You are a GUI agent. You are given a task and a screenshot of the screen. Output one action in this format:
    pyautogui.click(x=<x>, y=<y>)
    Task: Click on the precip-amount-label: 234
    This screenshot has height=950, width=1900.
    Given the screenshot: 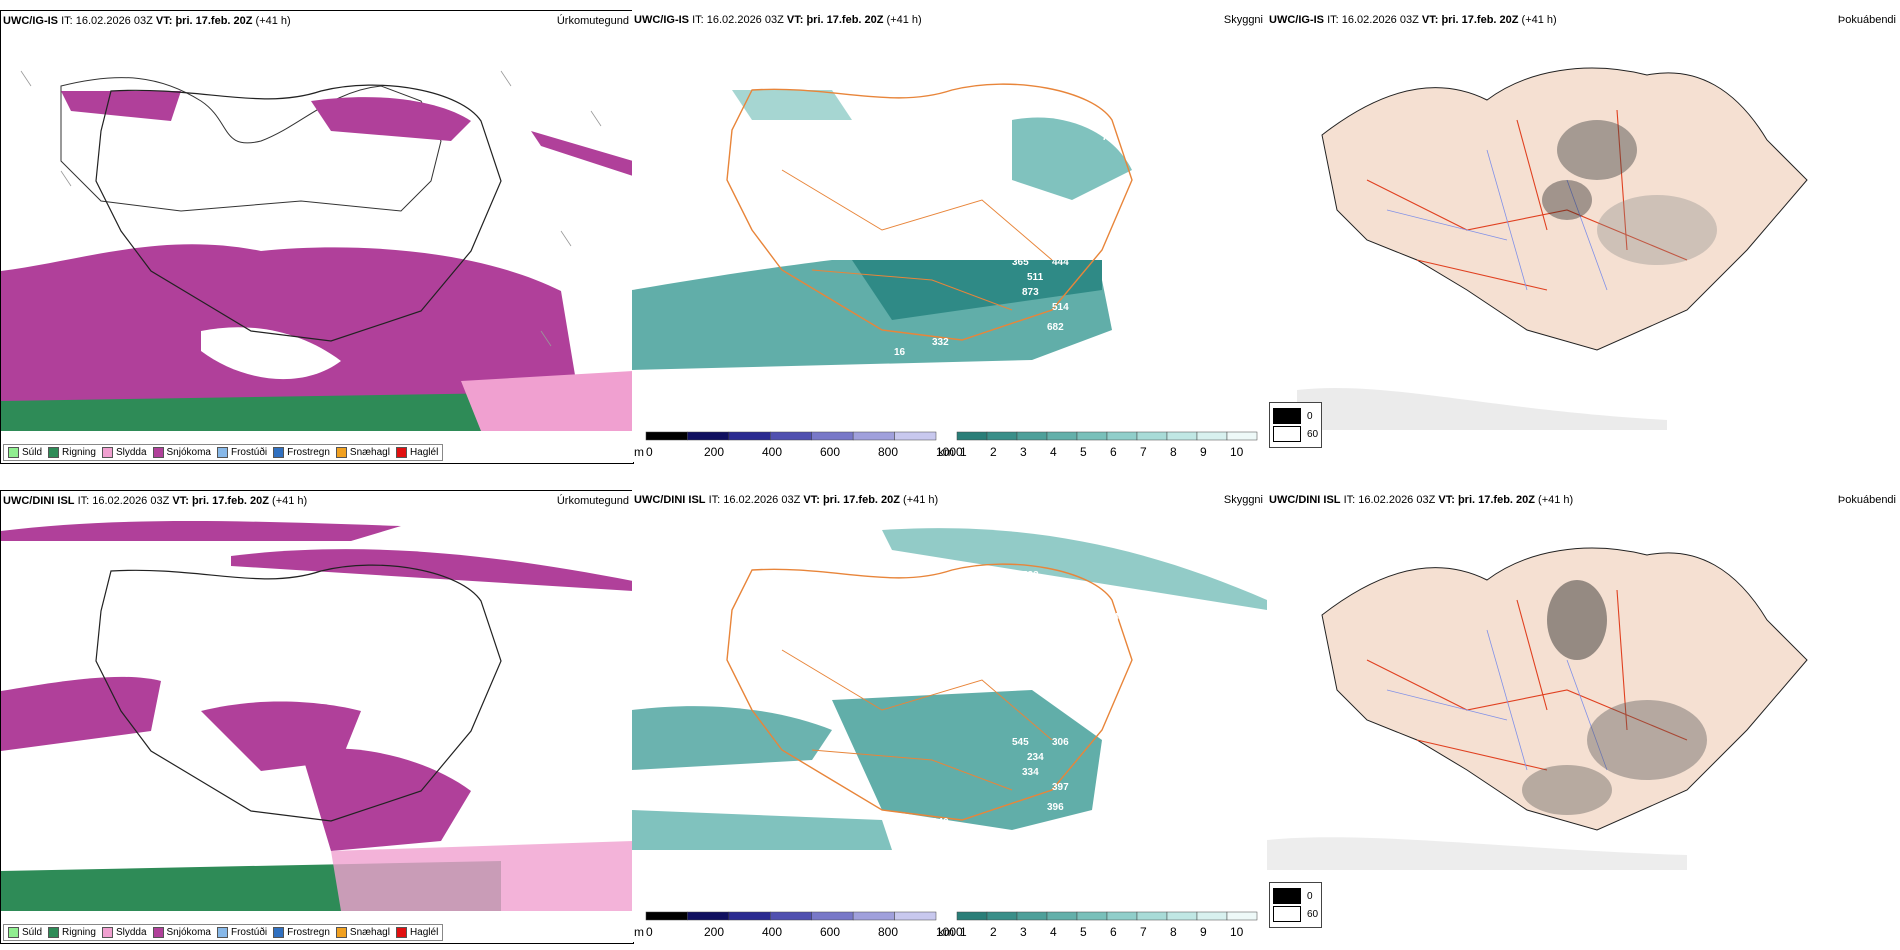 What is the action you would take?
    pyautogui.click(x=1035, y=757)
    